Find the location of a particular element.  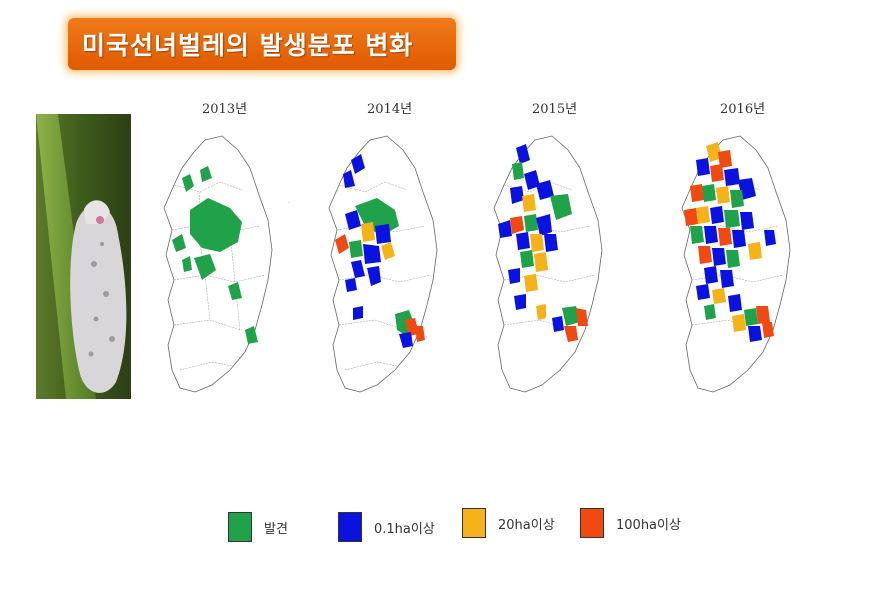

map-2014: 2014년 is located at coordinates (385, 280).